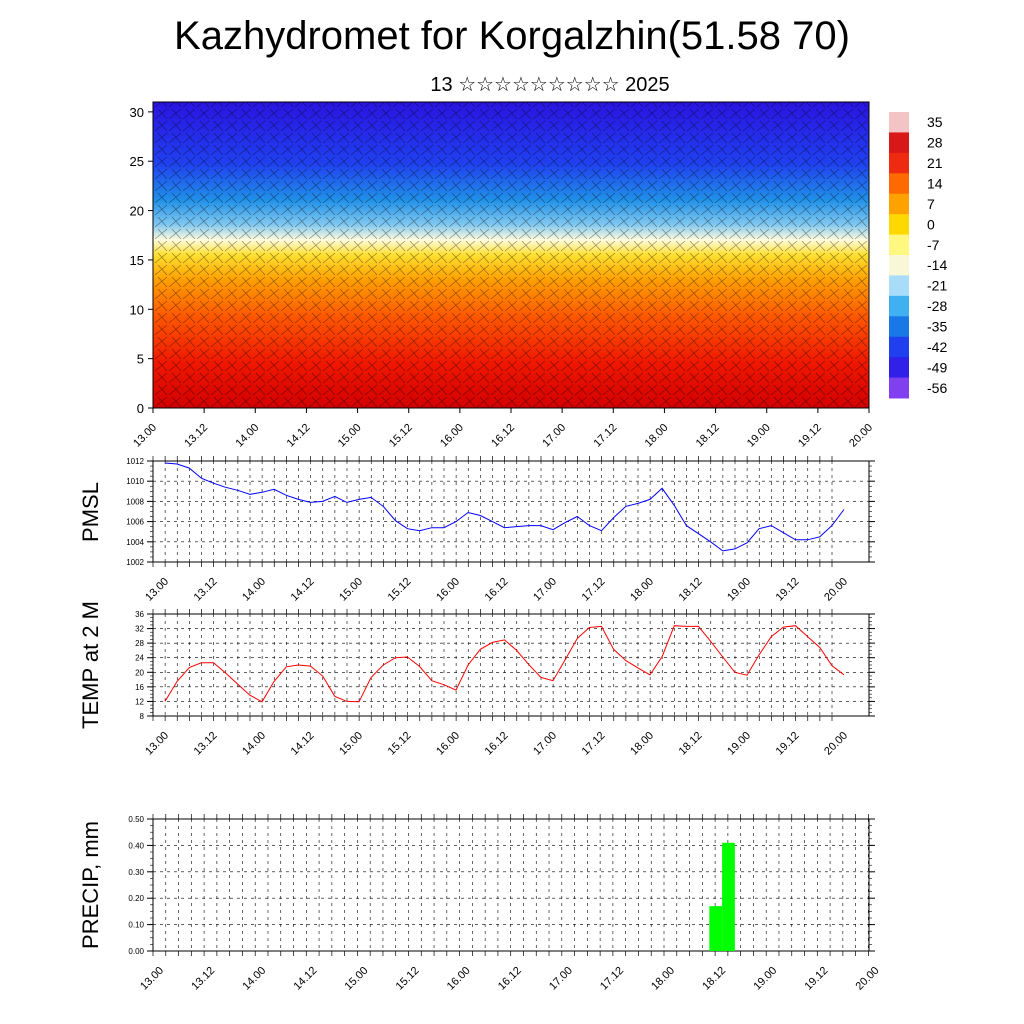  What do you see at coordinates (937, 286) in the screenshot?
I see `colorbar-label: -21` at bounding box center [937, 286].